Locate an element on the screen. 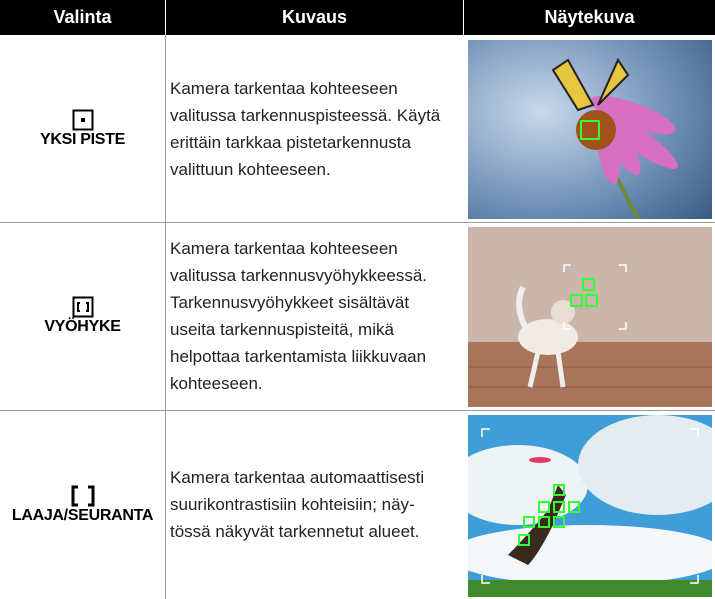  description-line: valitussa tarkennuspisteessä. Käytä is located at coordinates (305, 115).